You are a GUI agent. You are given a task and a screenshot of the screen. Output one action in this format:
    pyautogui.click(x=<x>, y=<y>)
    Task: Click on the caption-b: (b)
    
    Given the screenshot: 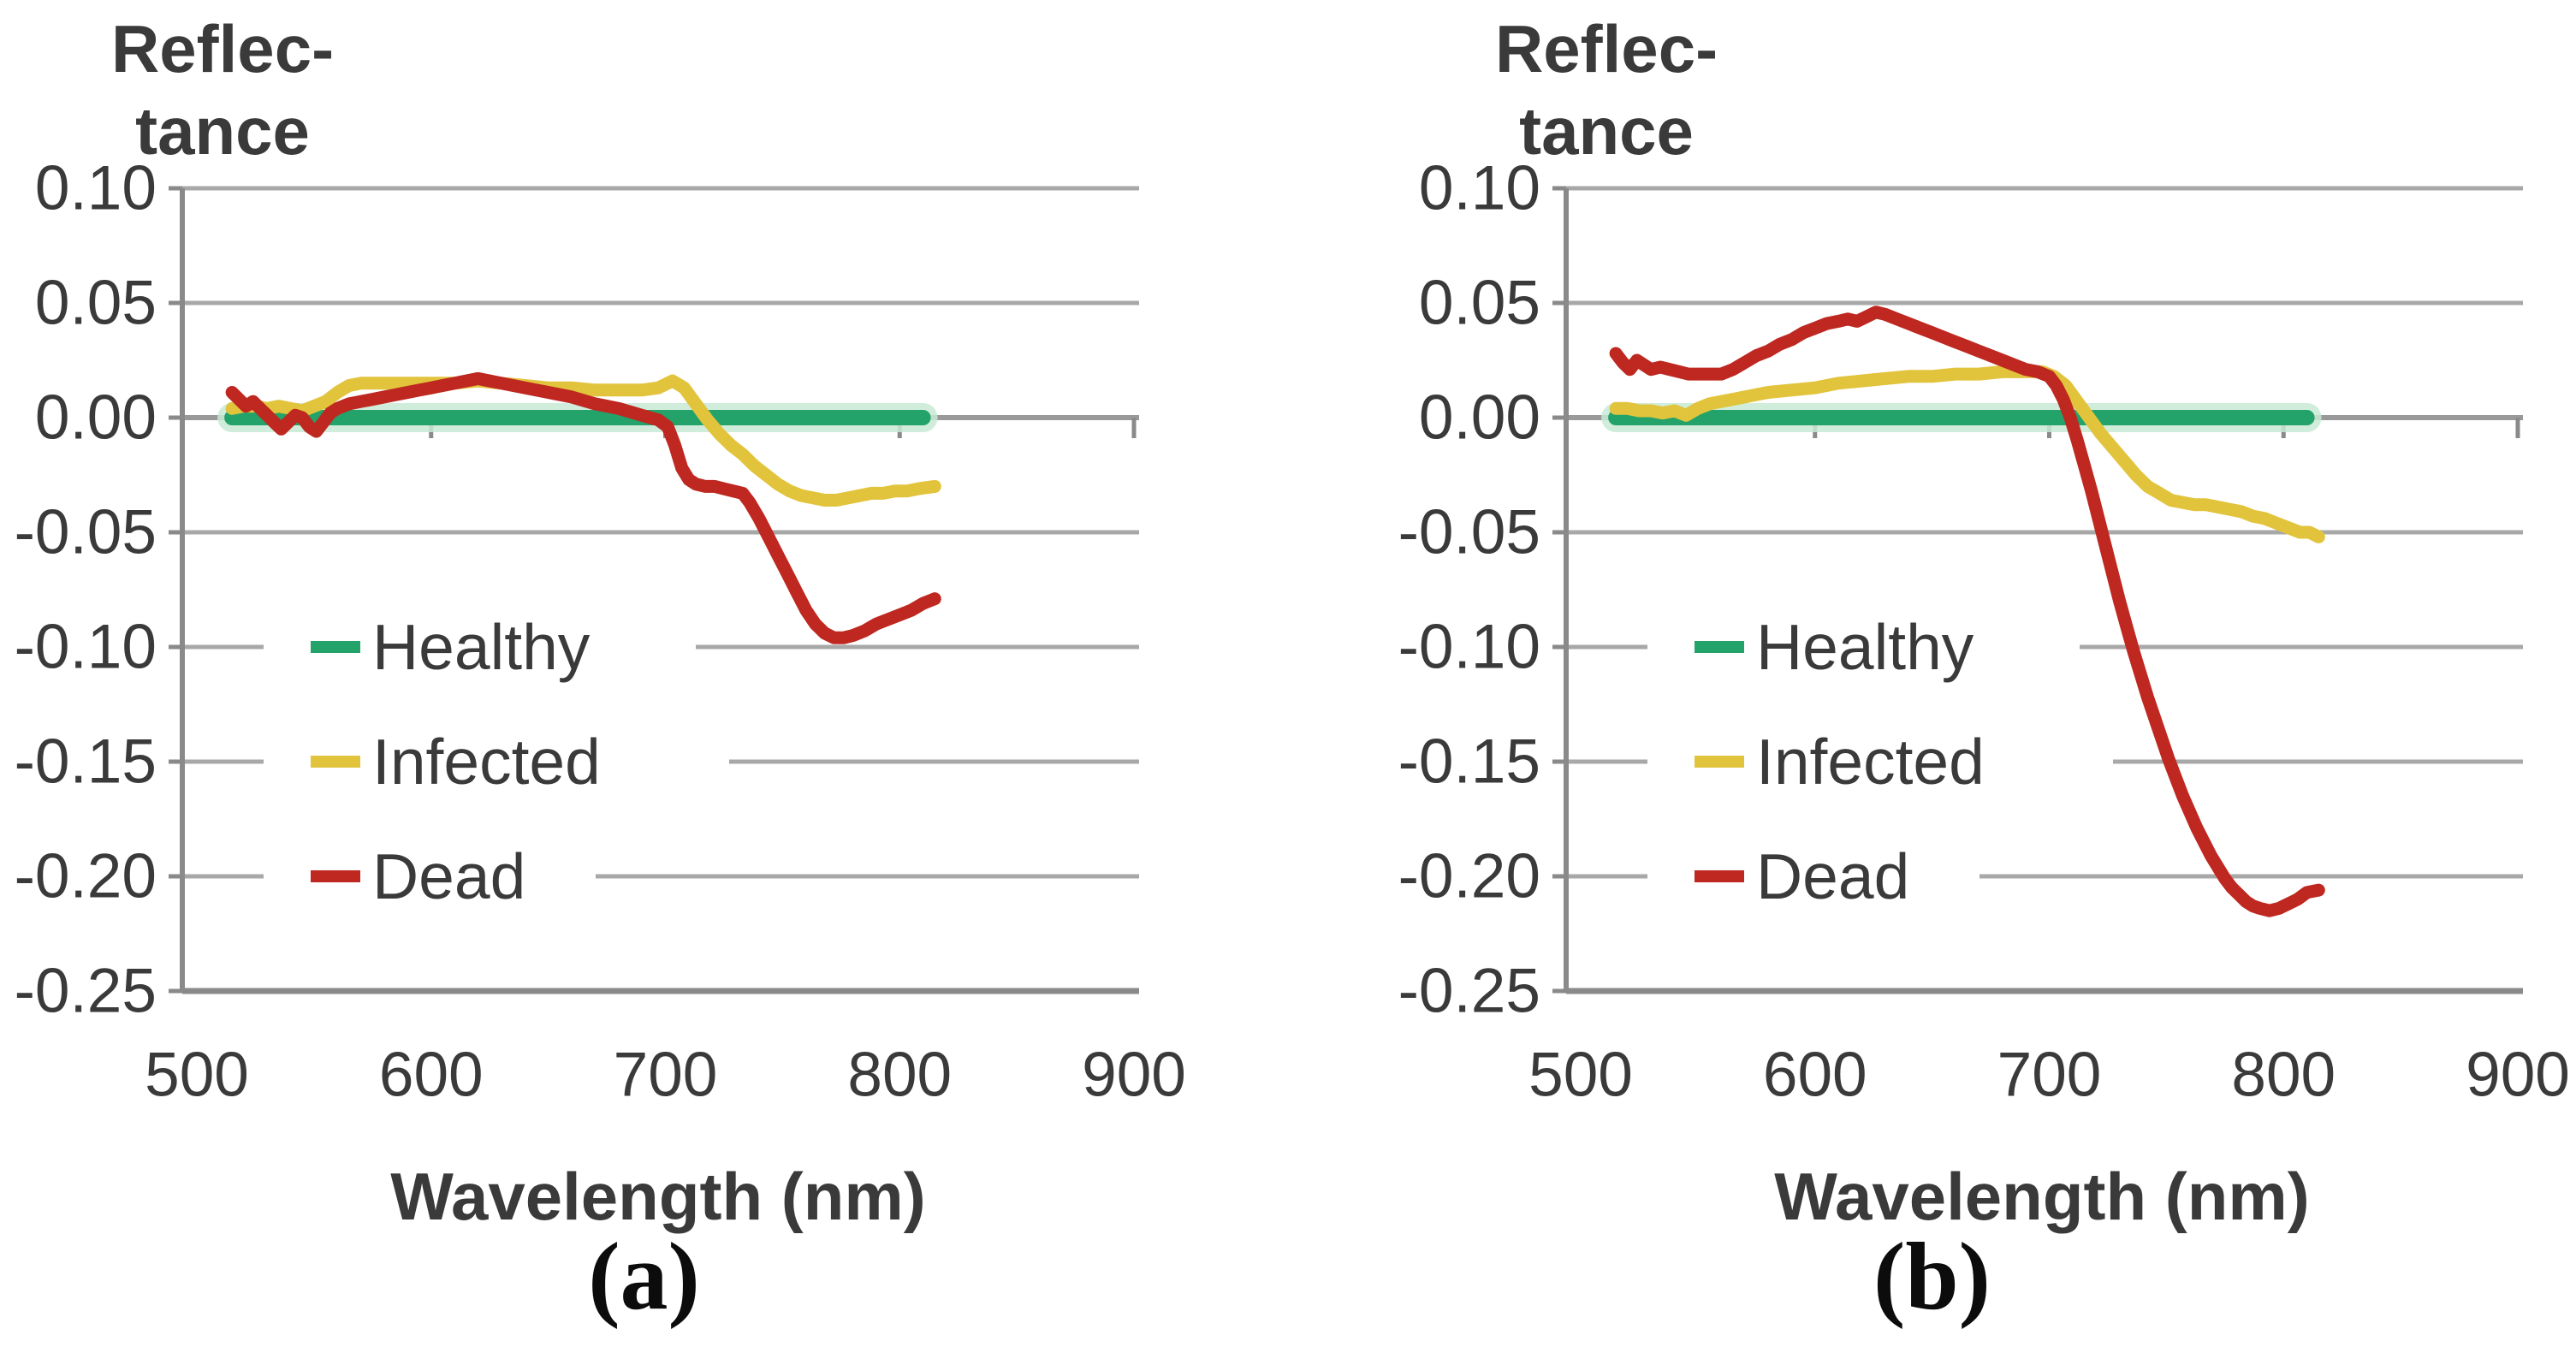 What is the action you would take?
    pyautogui.click(x=1932, y=1277)
    